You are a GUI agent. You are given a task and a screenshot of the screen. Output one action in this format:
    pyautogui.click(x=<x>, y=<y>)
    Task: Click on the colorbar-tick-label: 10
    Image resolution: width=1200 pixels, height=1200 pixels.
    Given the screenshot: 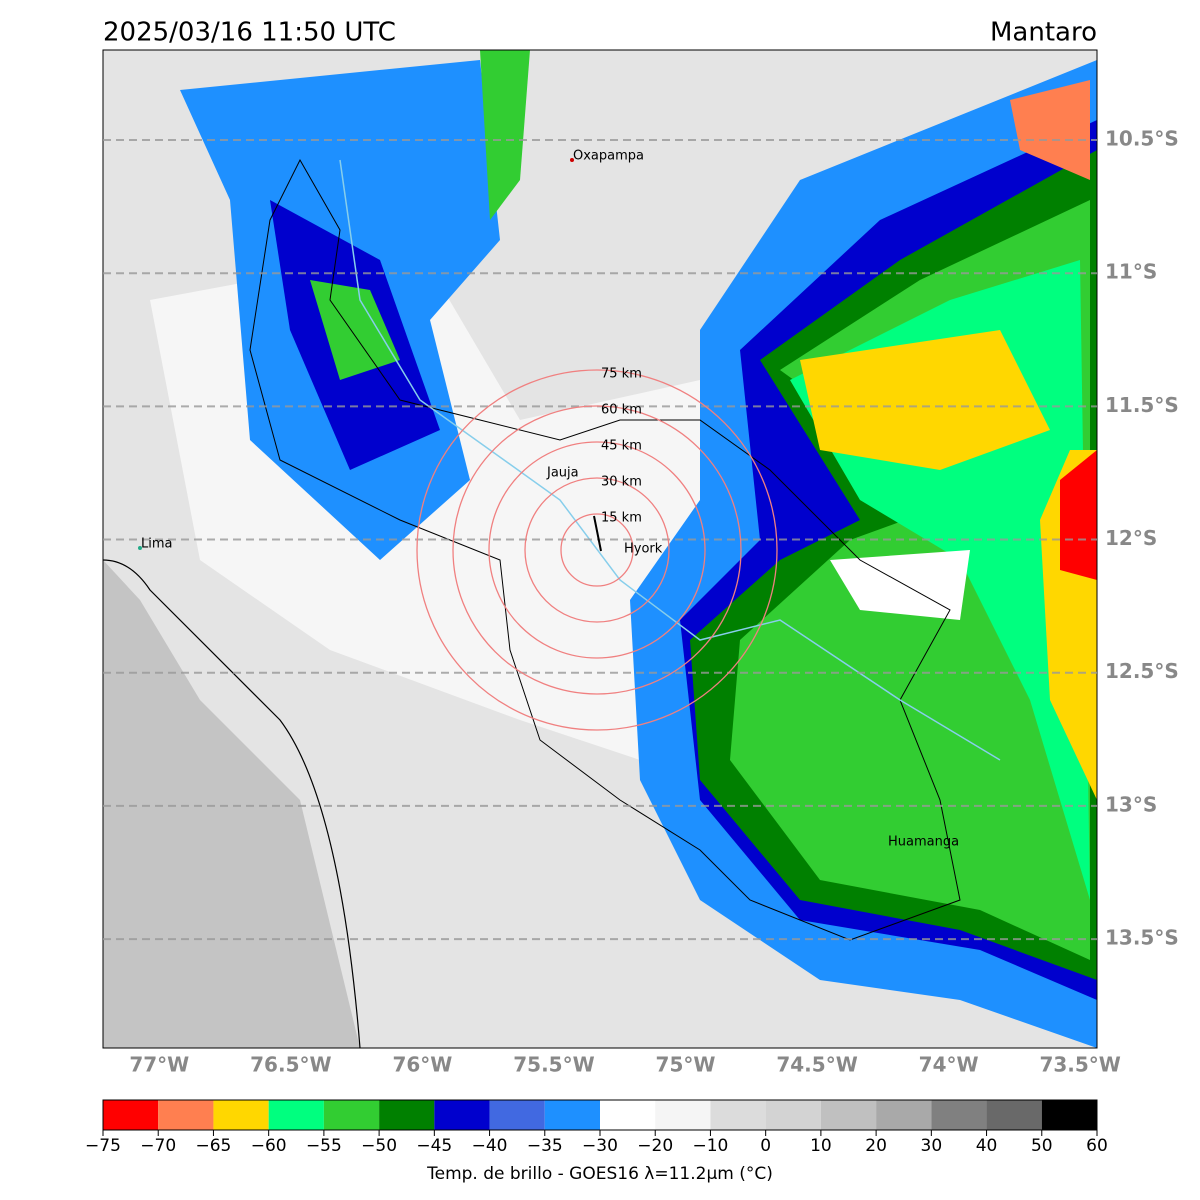 What is the action you would take?
    pyautogui.click(x=821, y=1146)
    